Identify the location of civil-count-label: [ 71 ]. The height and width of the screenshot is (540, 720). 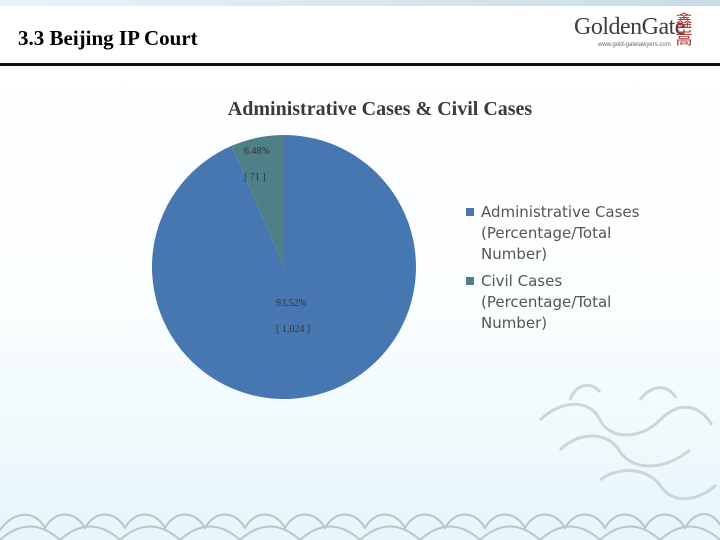
(255, 177).